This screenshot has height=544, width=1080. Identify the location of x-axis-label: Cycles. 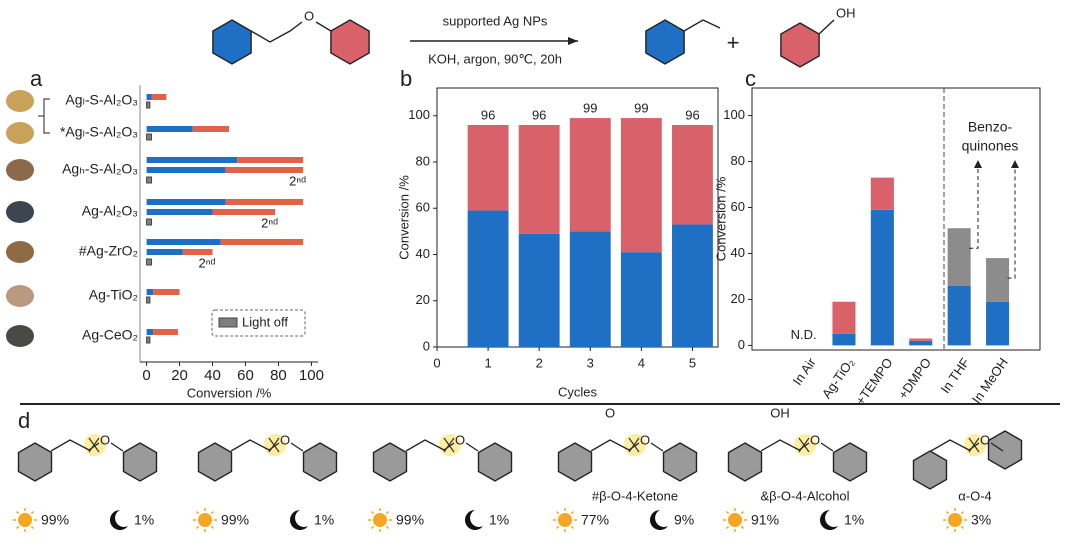
(578, 391).